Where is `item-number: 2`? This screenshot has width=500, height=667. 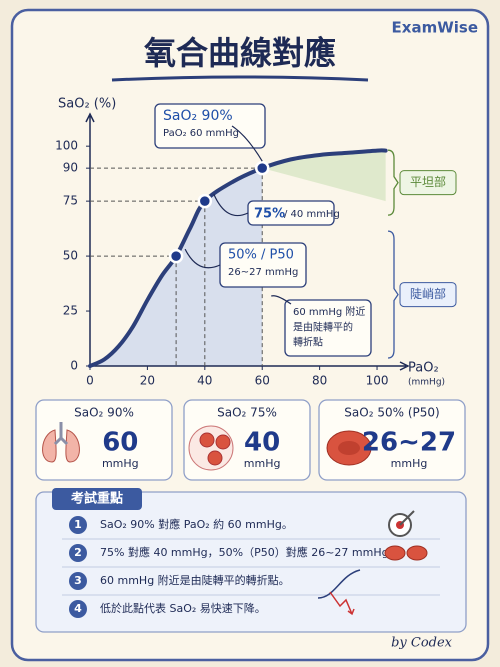
item-number: 2 is located at coordinates (78, 552).